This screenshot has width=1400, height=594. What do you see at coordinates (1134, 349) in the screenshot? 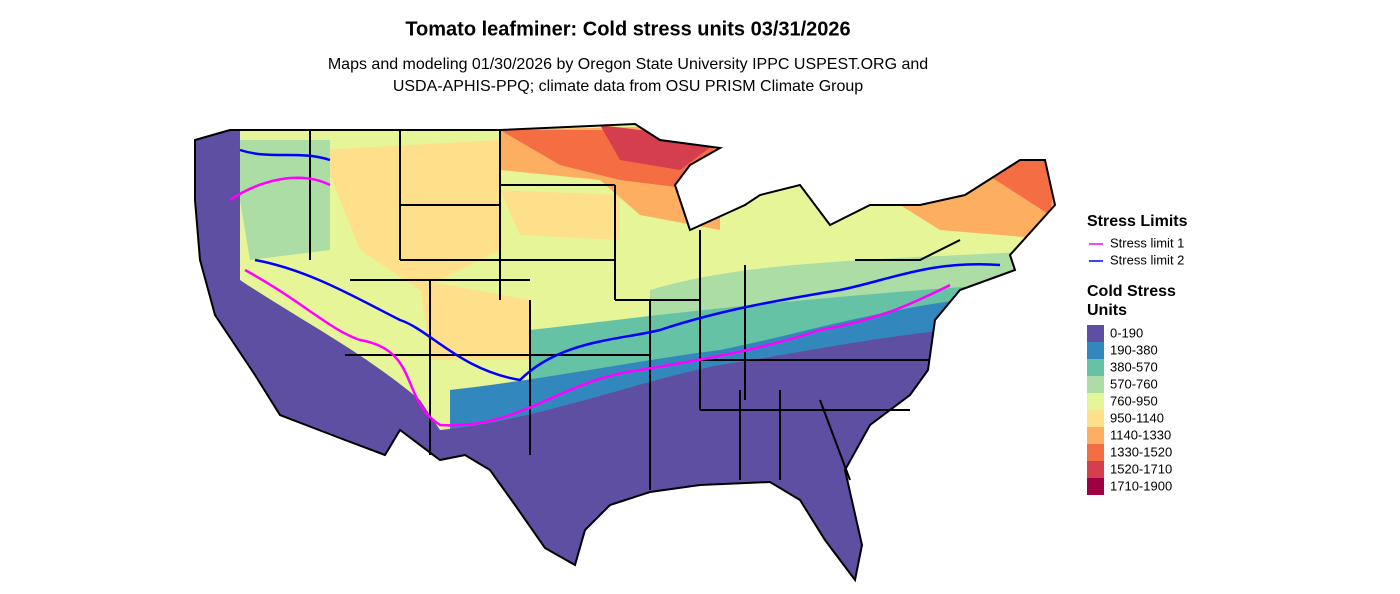
I see `legend-label: 190-380` at bounding box center [1134, 349].